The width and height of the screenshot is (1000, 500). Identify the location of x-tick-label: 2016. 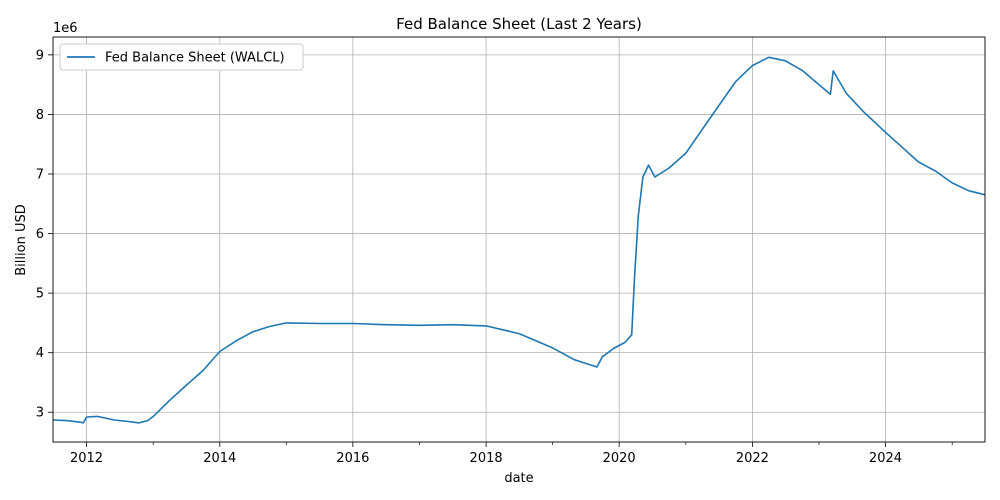
(352, 458).